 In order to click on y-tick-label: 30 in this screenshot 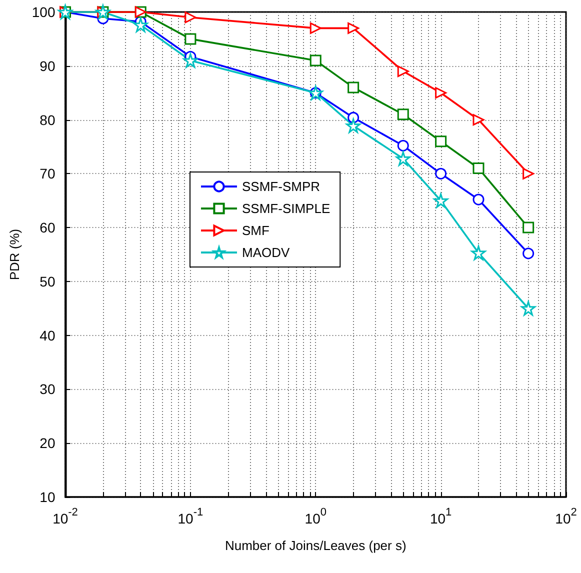, I will do `click(48, 389)`.